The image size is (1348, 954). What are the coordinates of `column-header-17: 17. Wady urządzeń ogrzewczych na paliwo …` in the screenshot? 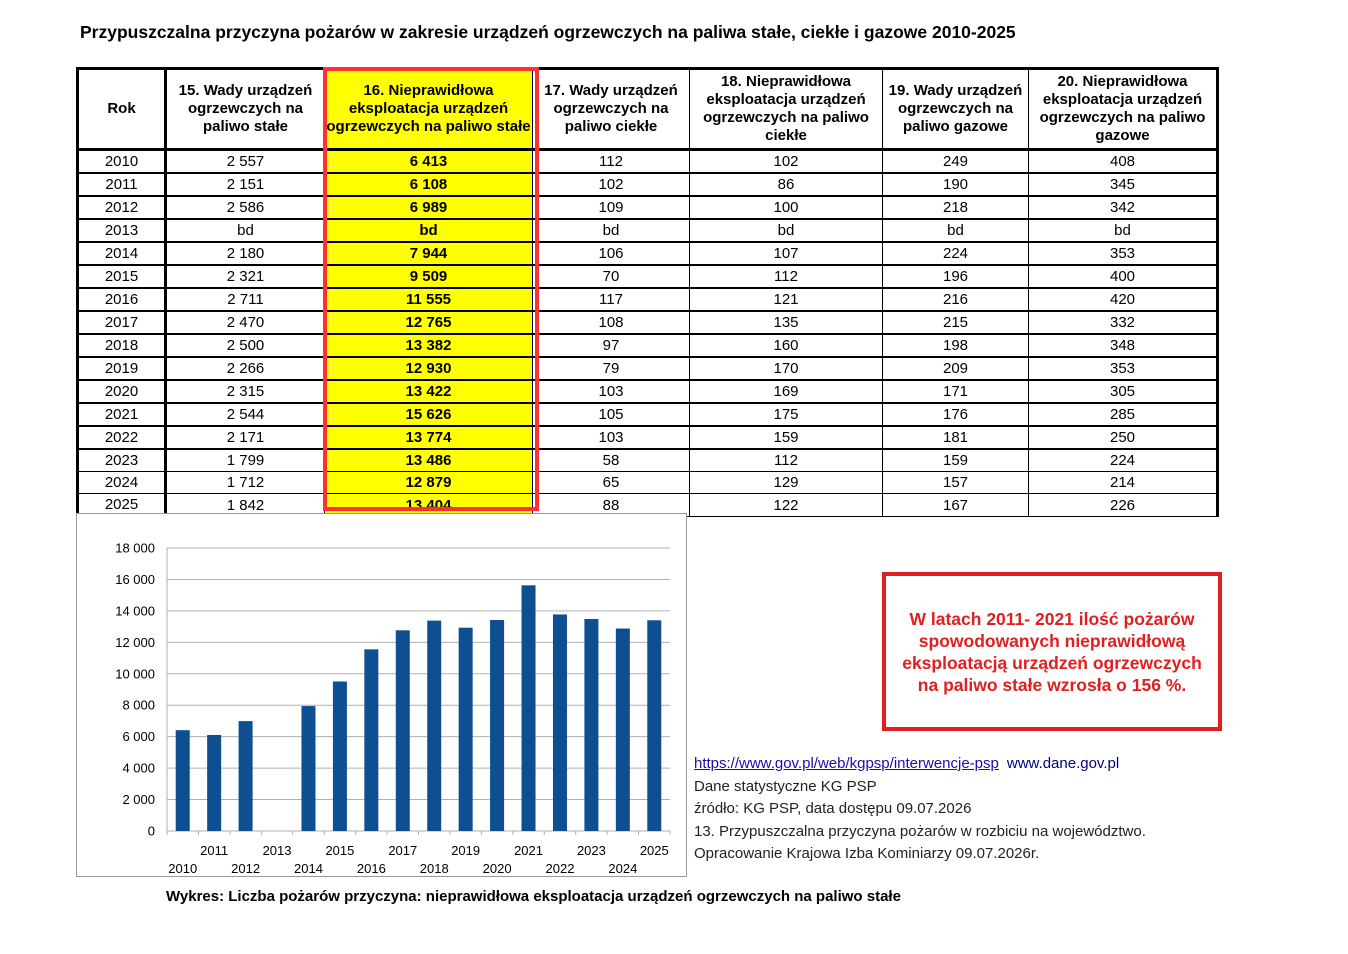 It's located at (611, 109).